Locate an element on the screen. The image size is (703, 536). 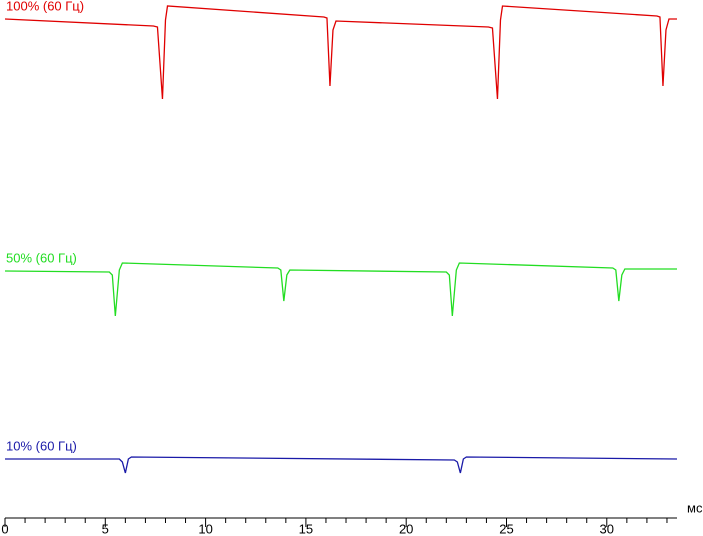
series-label: 10% (60 Гц) is located at coordinates (41, 445).